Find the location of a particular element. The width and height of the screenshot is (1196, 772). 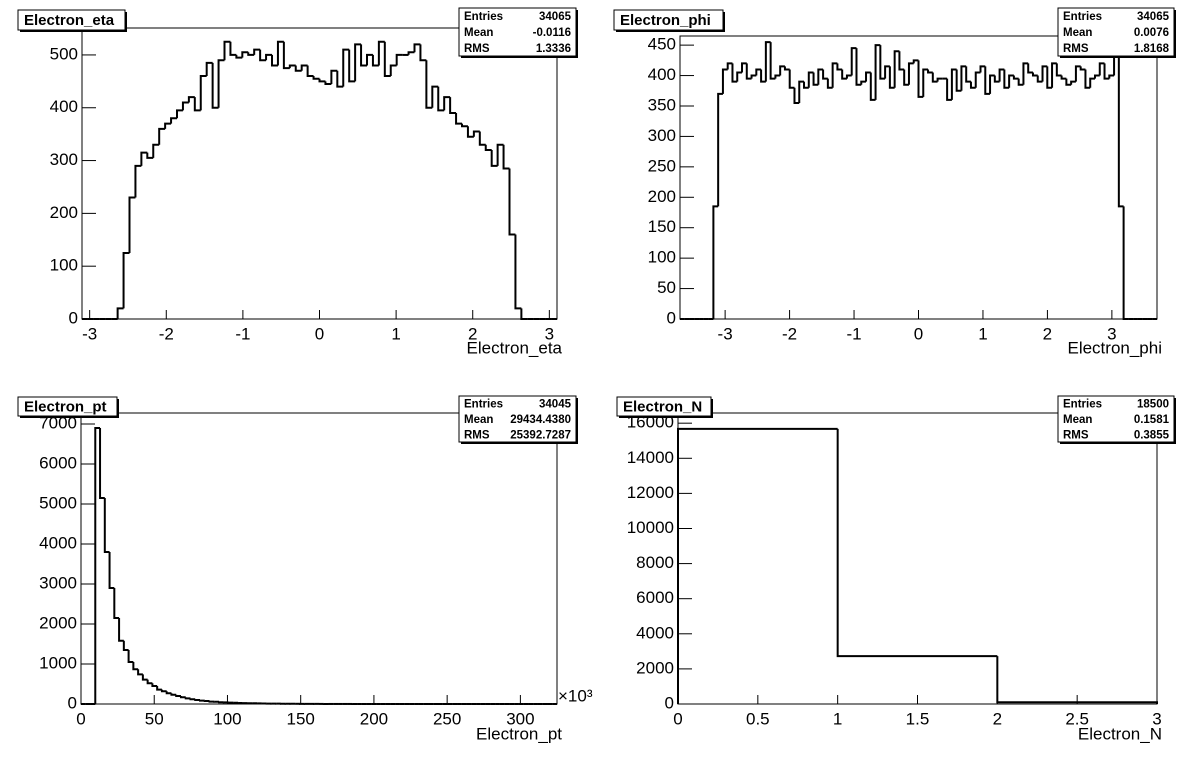

x-tick-label: 300 is located at coordinates (520, 718).